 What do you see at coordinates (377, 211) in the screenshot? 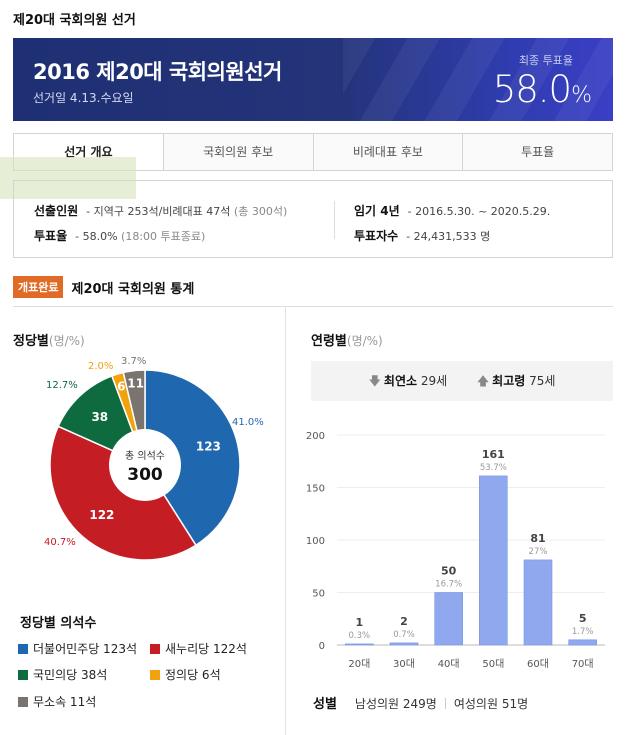
I see `term-label: 임기 4년` at bounding box center [377, 211].